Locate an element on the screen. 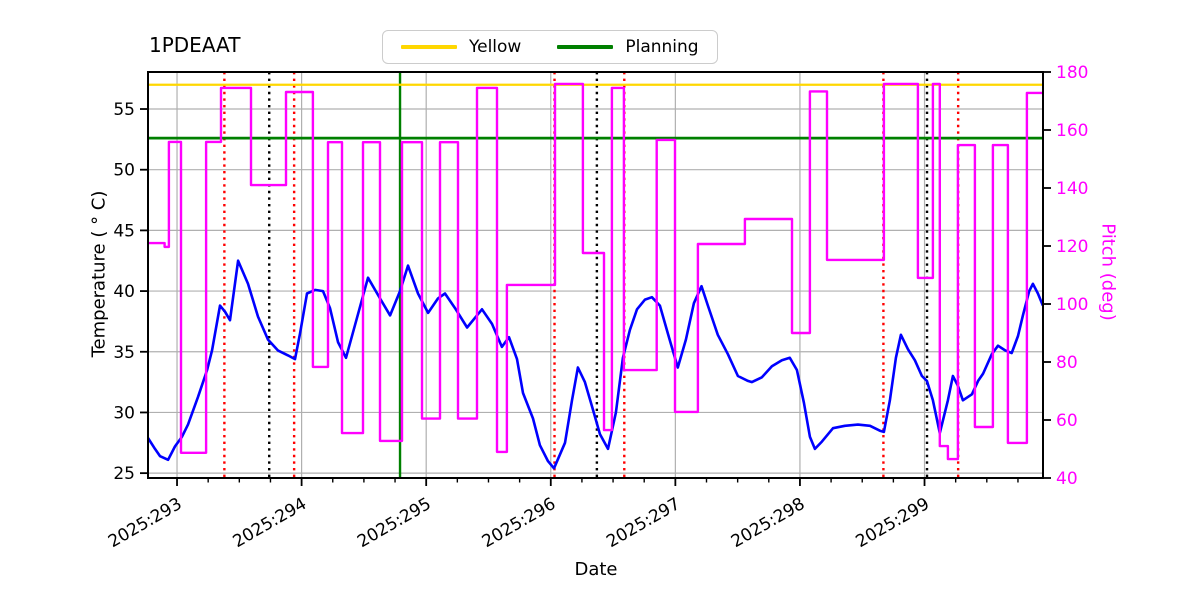  y-right-tick-label: 160 is located at coordinates (1072, 131).